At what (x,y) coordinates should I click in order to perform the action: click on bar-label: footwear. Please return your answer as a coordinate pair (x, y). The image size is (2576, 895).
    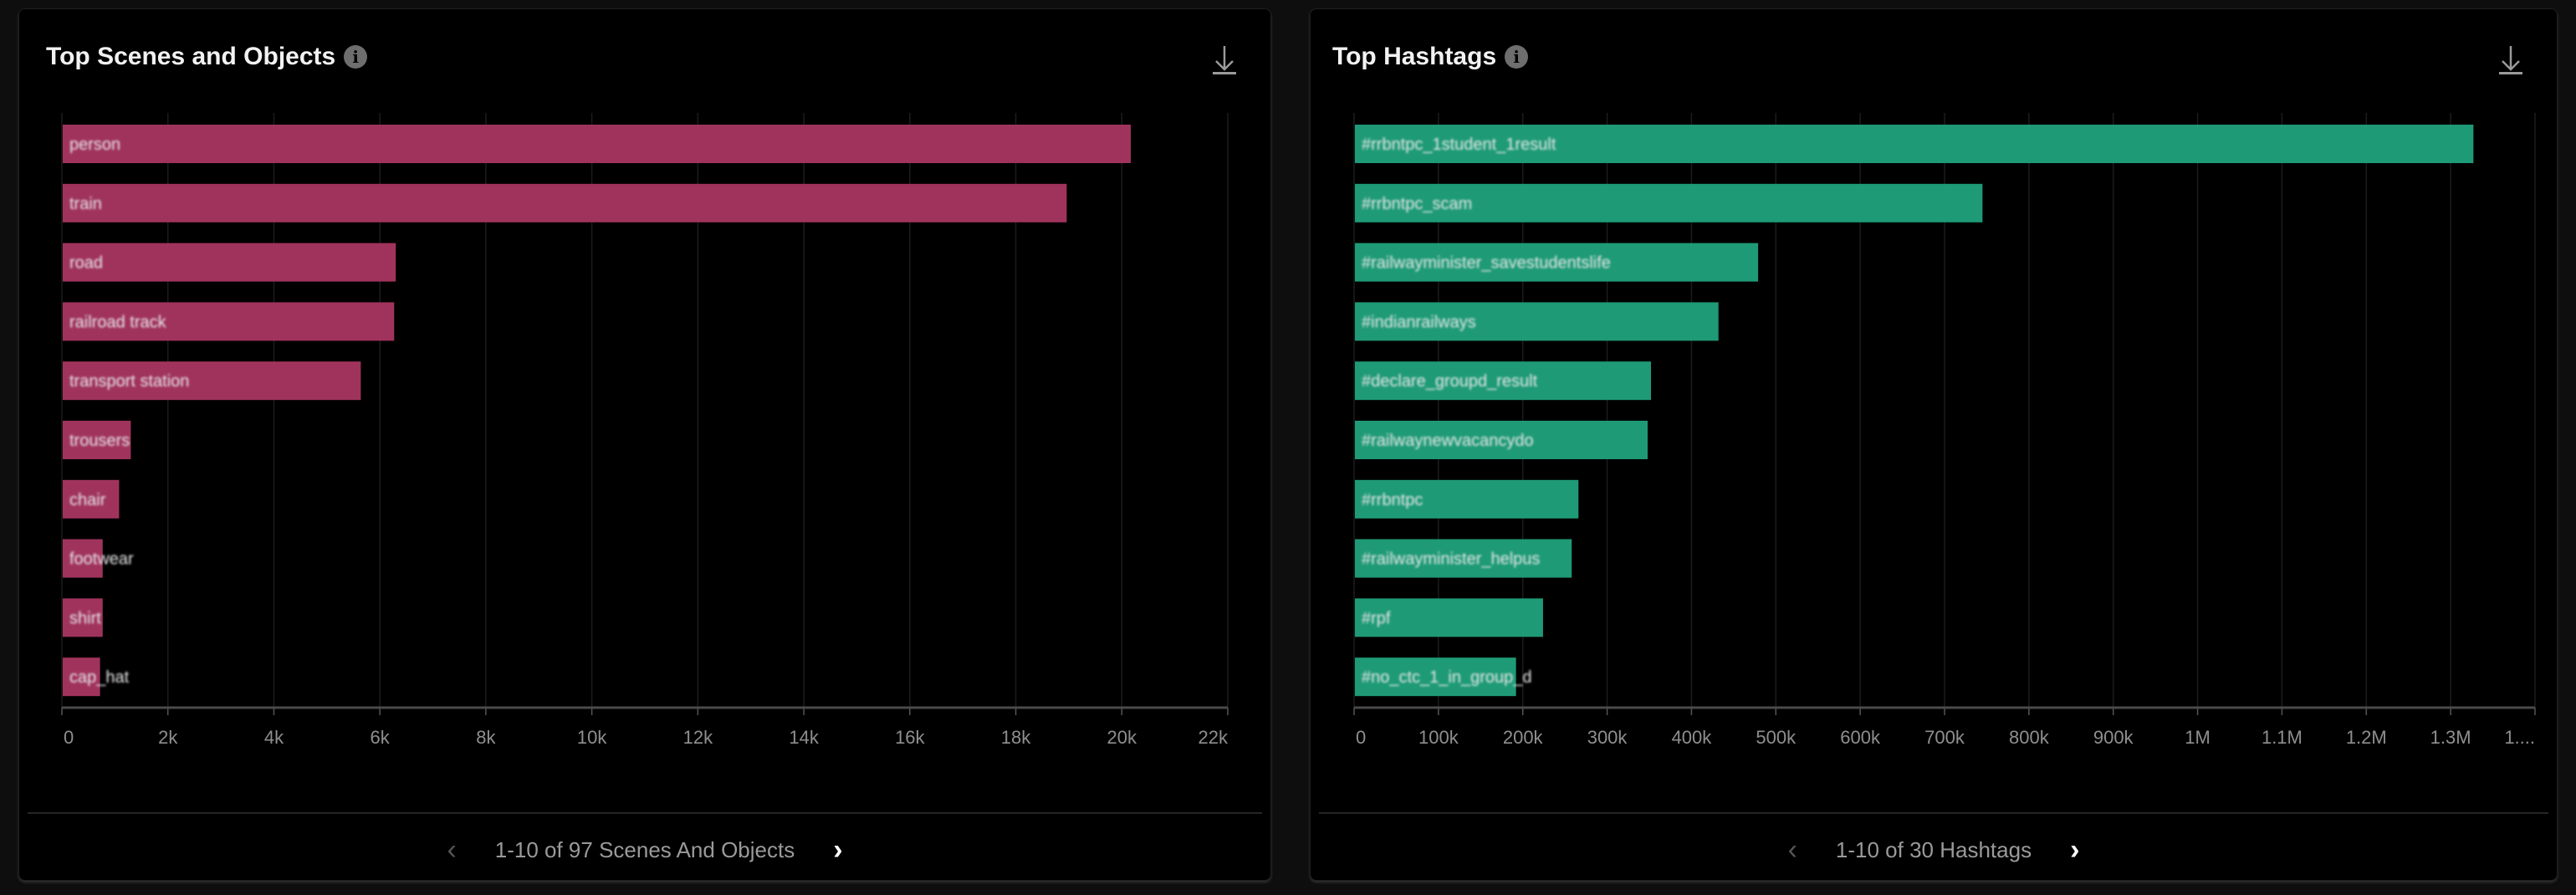
    Looking at the image, I should click on (101, 559).